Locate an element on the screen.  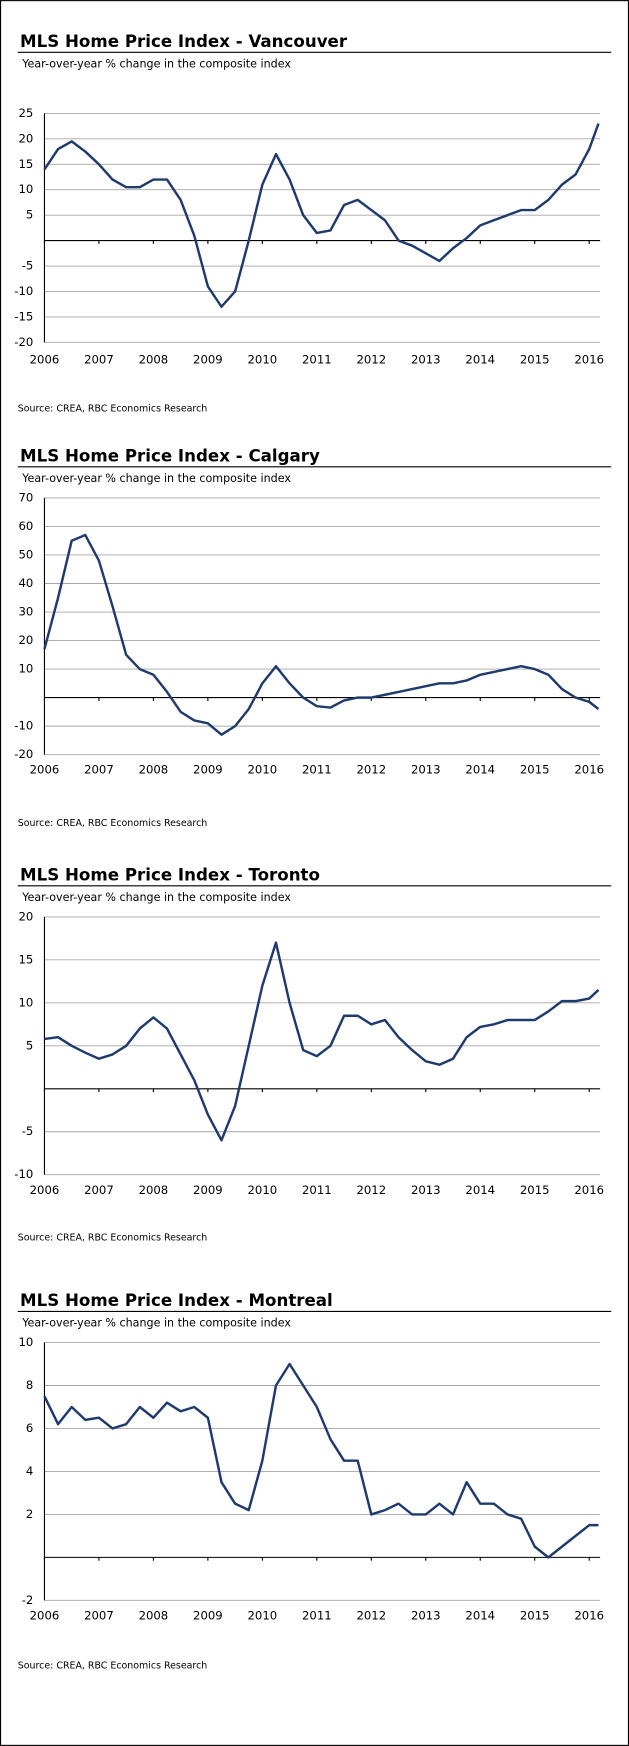
y-tick-label: 60 is located at coordinates (25, 526).